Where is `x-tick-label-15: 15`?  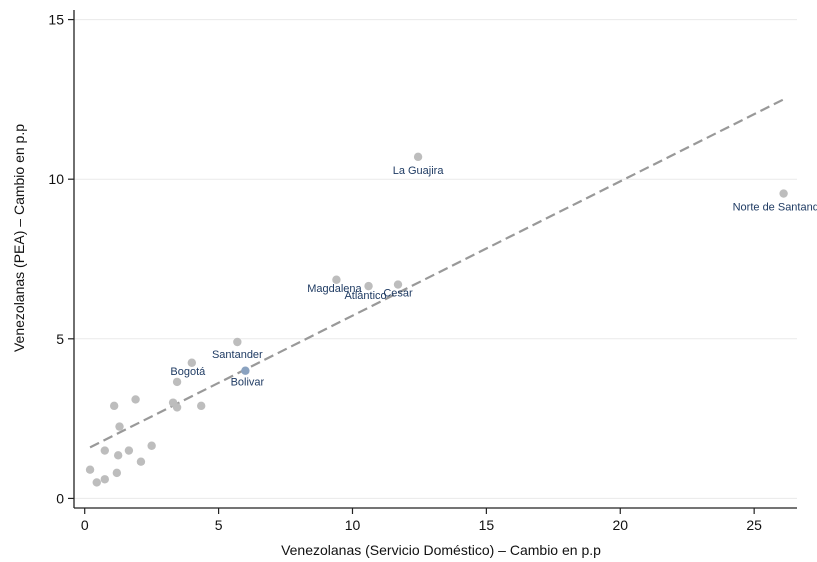 x-tick-label-15: 15 is located at coordinates (487, 525).